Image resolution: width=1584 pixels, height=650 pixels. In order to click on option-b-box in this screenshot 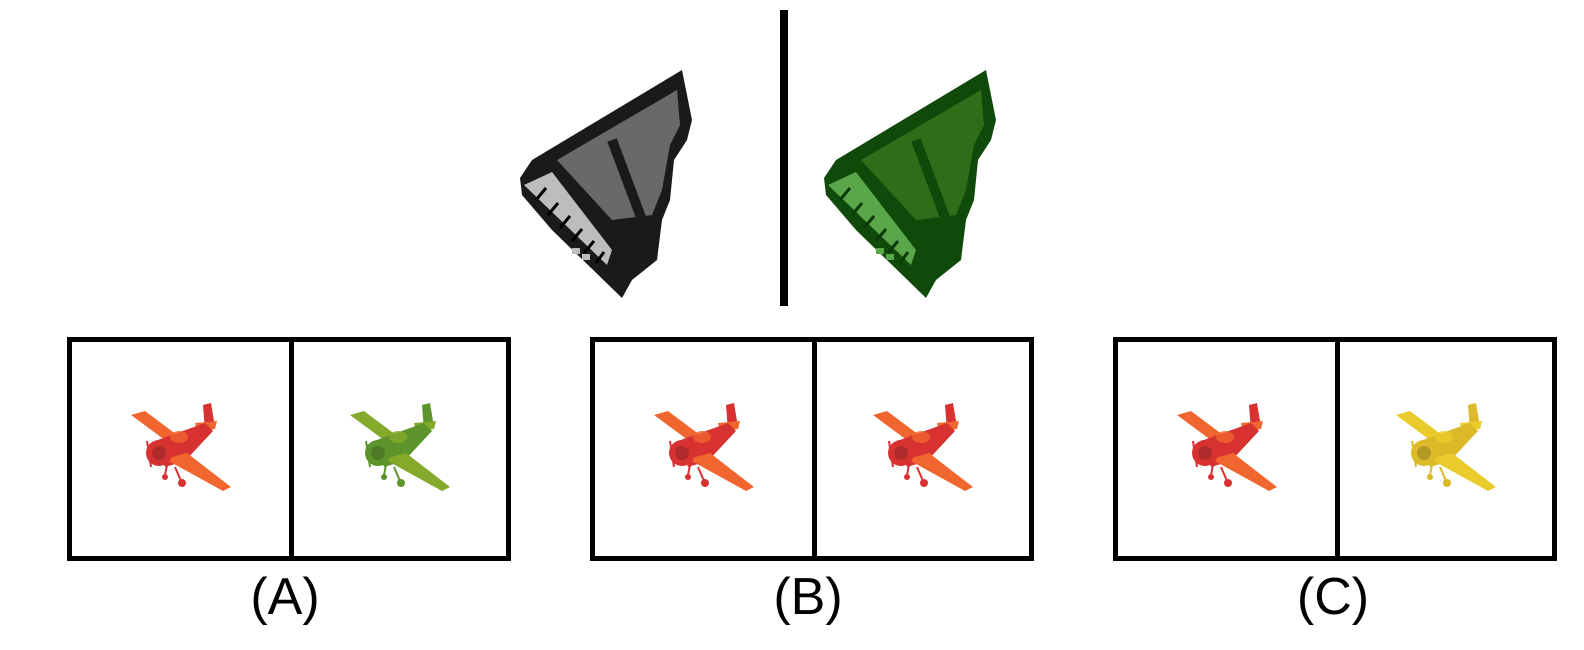, I will do `click(812, 449)`.